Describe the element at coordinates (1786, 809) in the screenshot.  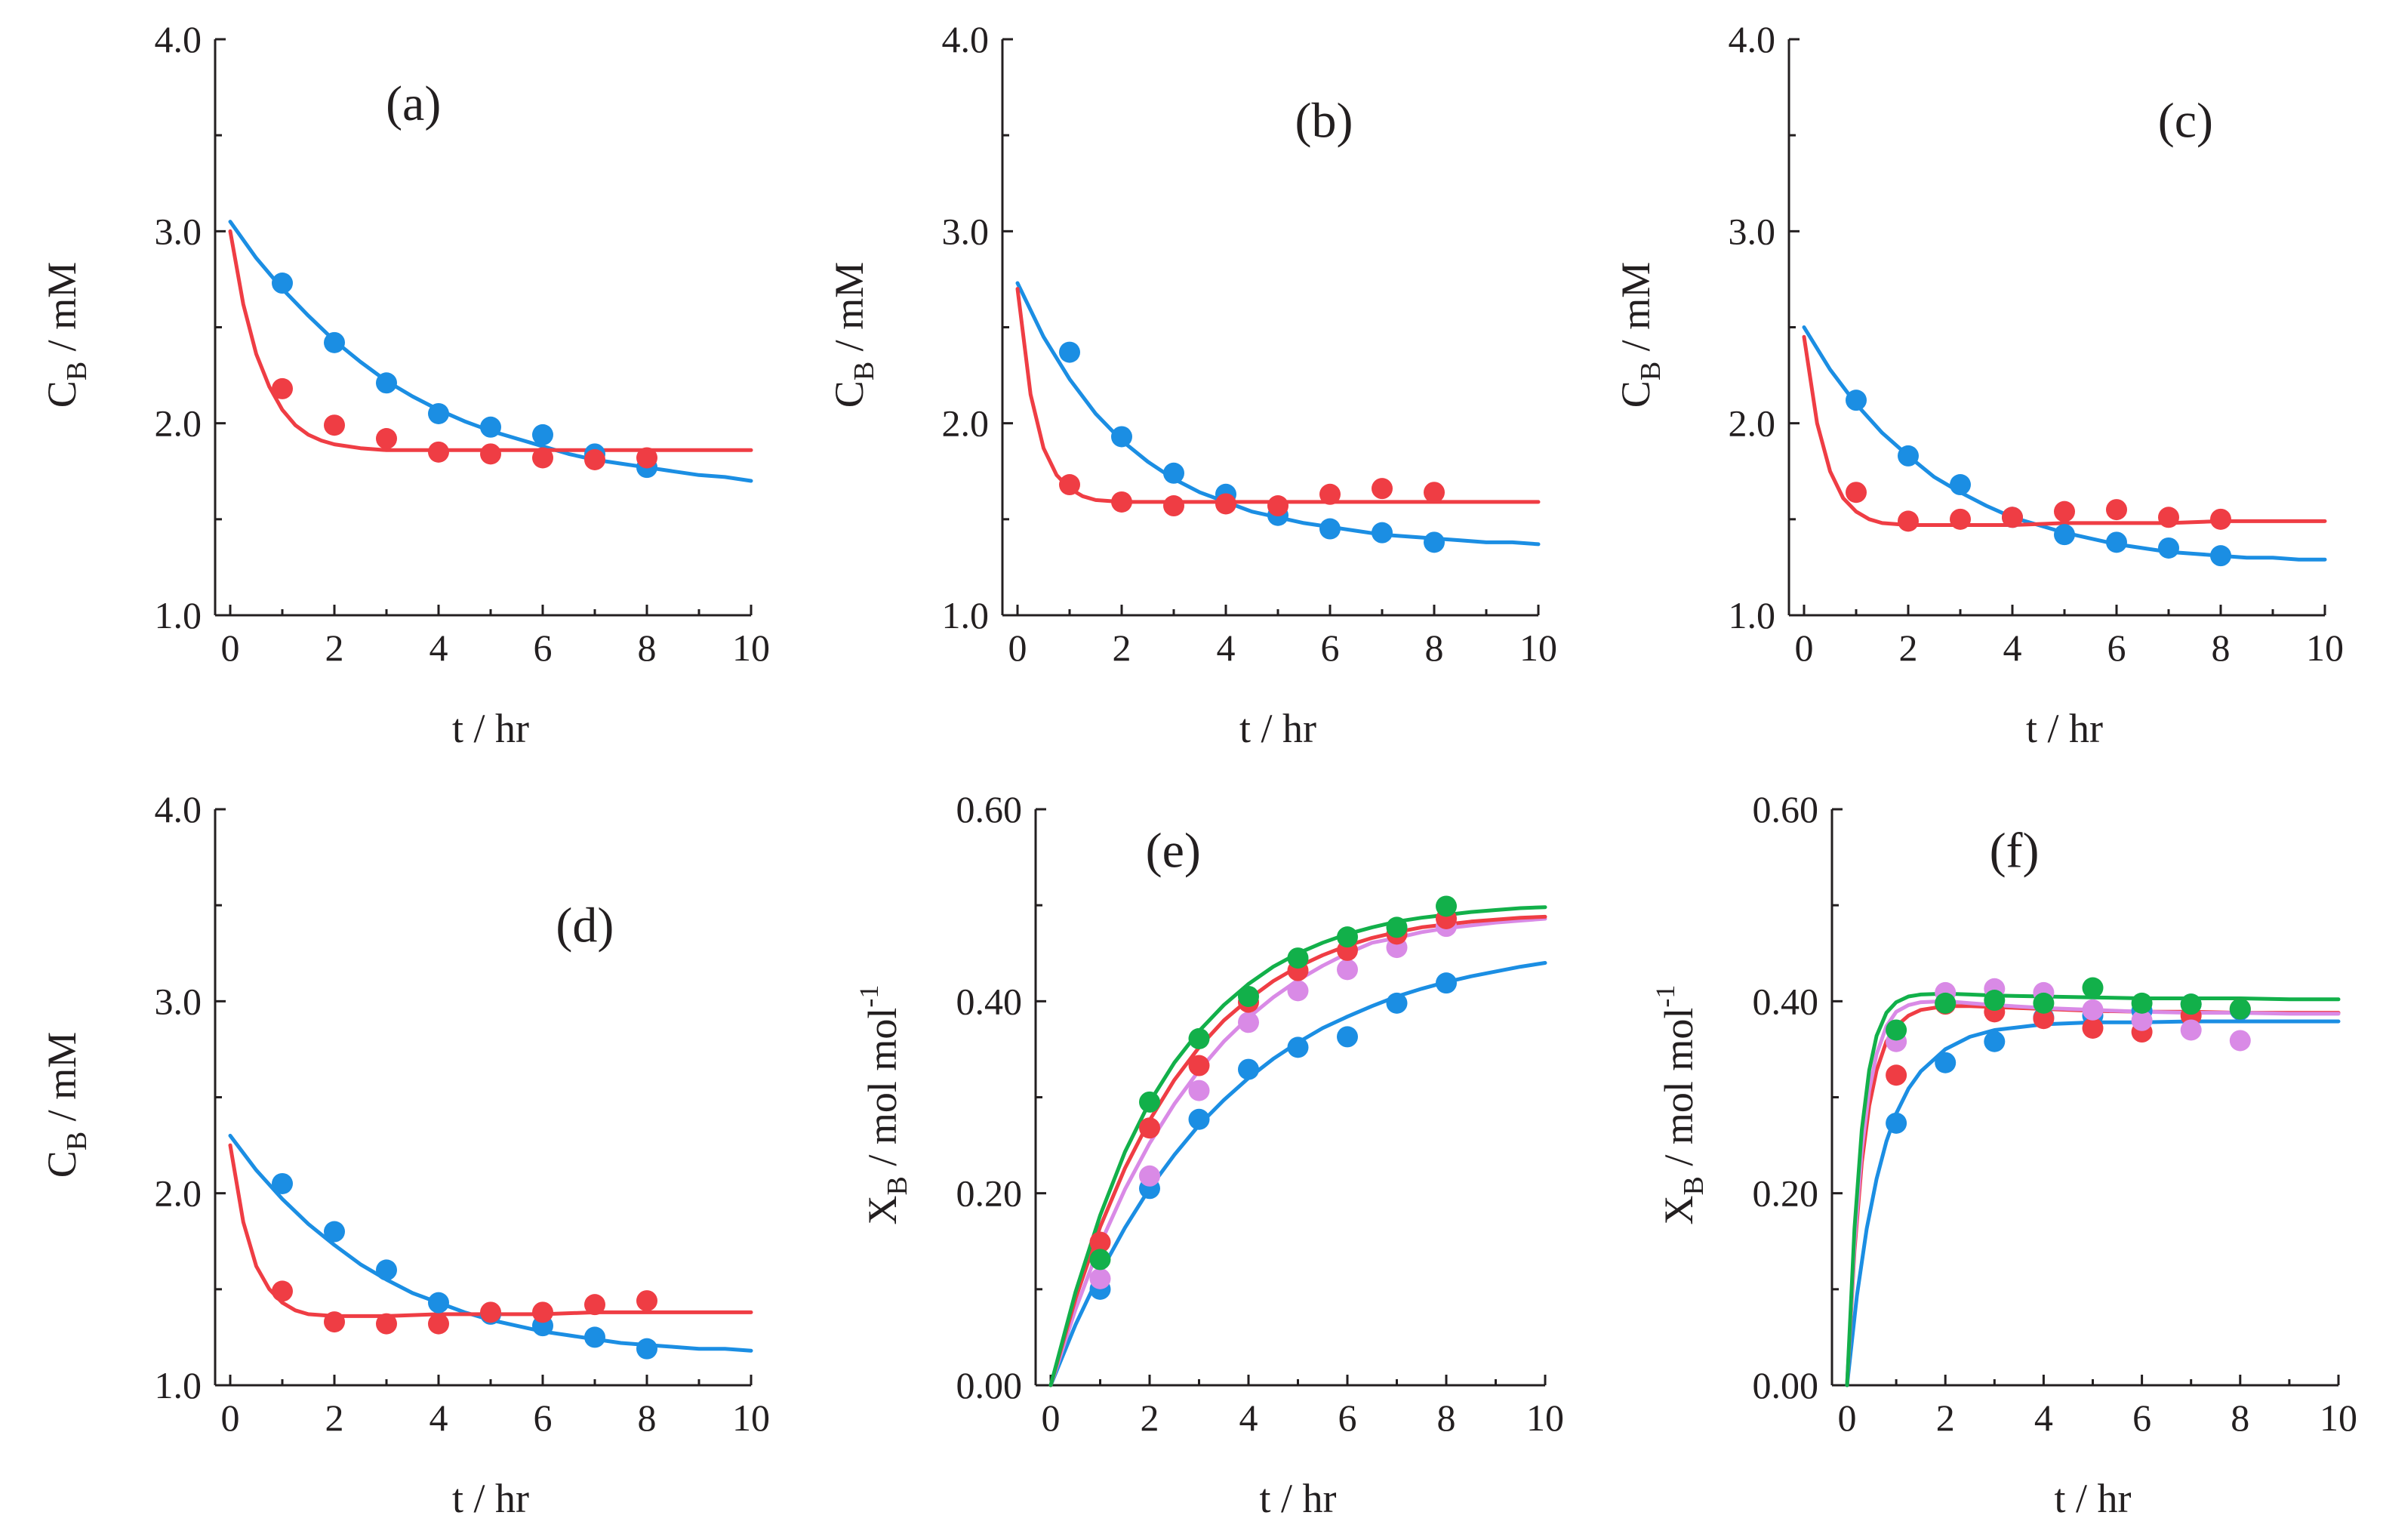
I see `y-tick-label: 0.60` at that location.